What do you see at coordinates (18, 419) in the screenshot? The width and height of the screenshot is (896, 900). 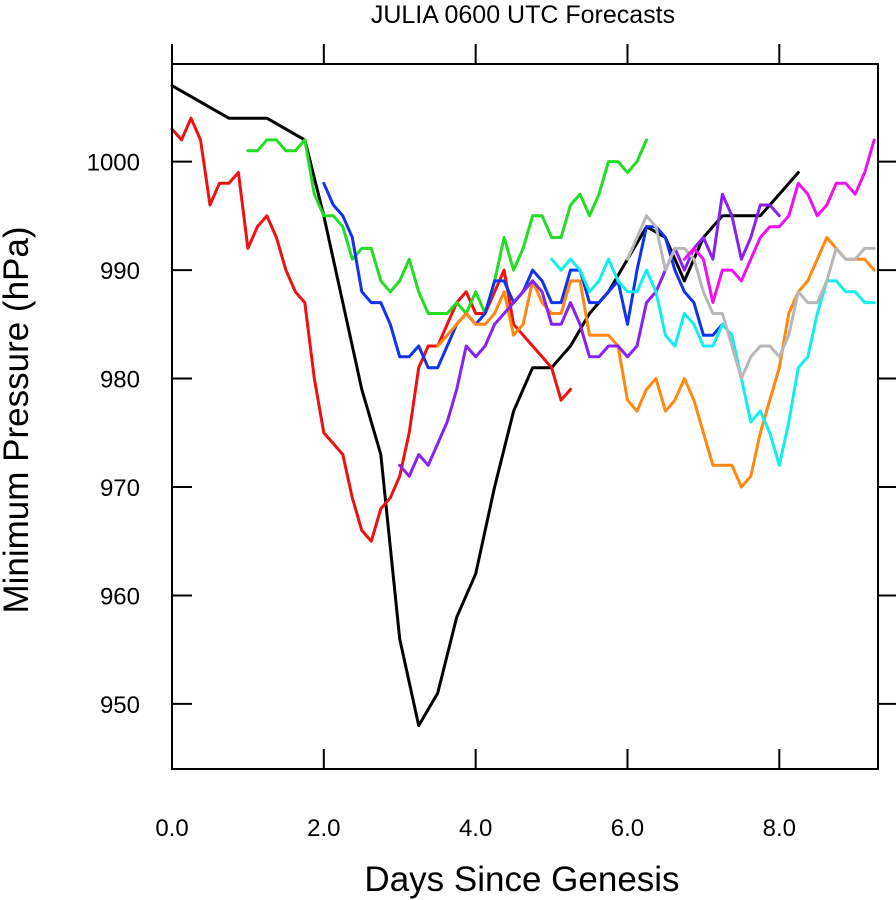 I see `y-axis-label: Minimum Pressure (hPa)` at bounding box center [18, 419].